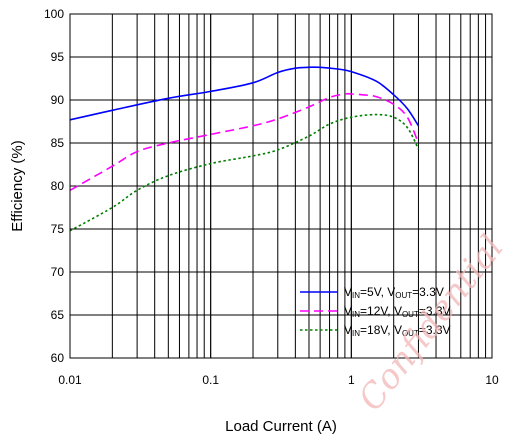 The width and height of the screenshot is (507, 438). Describe the element at coordinates (54, 14) in the screenshot. I see `y-tick-label: 100` at that location.